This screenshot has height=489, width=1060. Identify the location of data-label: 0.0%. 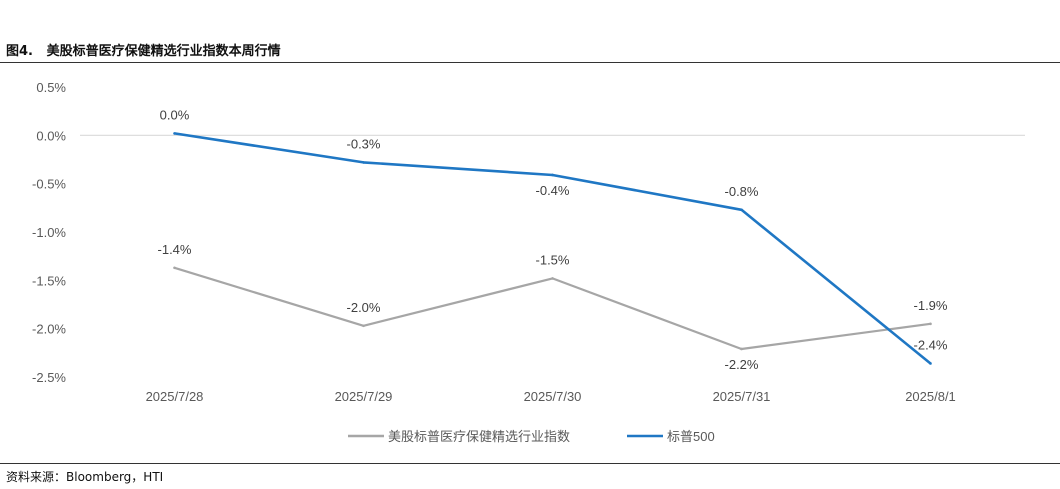
(175, 114).